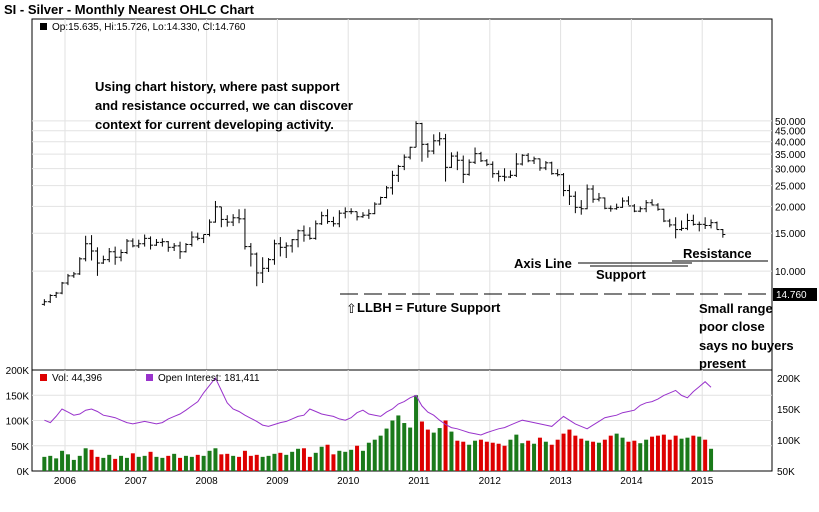 This screenshot has width=819, height=512. Describe the element at coordinates (209, 378) in the screenshot. I see `open-interest-legend: Open Interest: 181,411` at that location.